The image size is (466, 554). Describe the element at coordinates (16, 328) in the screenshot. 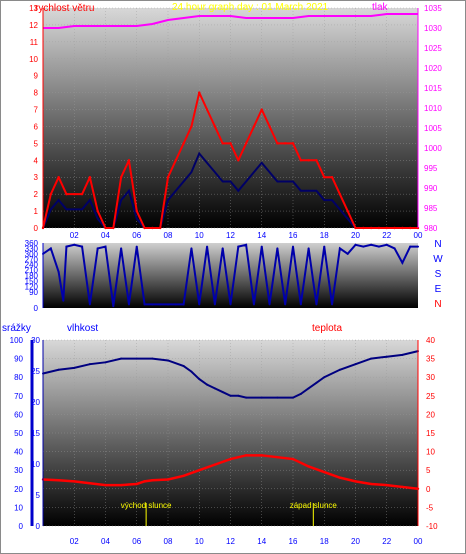

I see `rain-axis-label: srážky` at that location.